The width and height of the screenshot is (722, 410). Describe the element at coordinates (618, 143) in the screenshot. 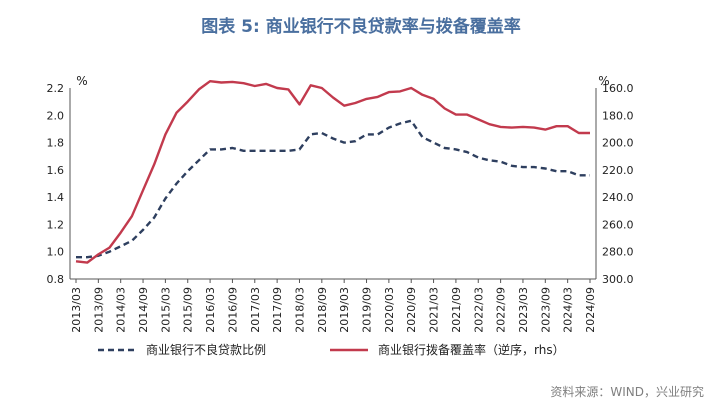

I see `right-tick-label: 200.0` at that location.